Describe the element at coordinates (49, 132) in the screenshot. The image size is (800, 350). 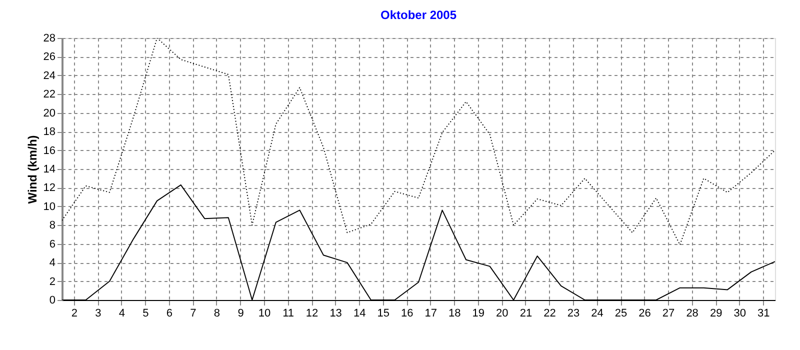
I see `y-tick-label: 18` at that location.